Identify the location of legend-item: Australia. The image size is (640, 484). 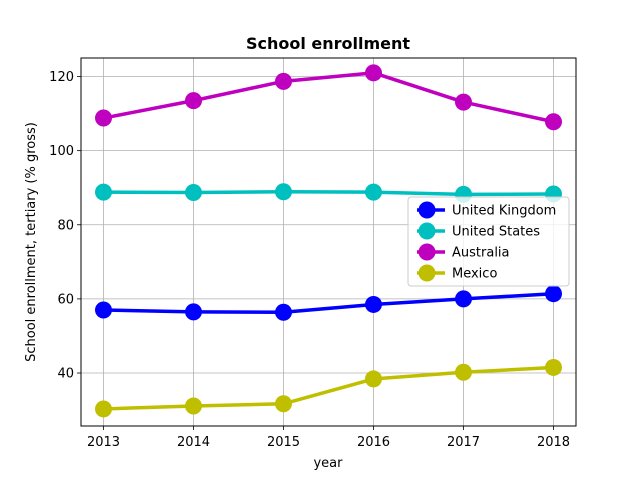
(463, 252).